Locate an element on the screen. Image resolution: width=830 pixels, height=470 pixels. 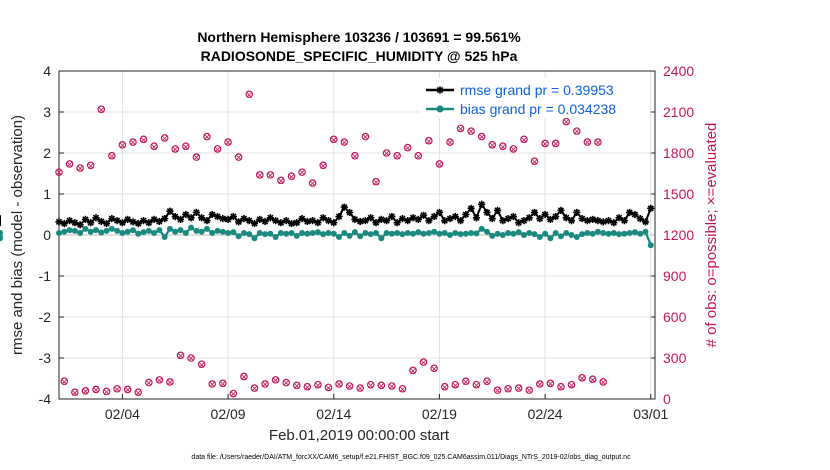
y-right-tick-label: 2400 is located at coordinates (678, 71).